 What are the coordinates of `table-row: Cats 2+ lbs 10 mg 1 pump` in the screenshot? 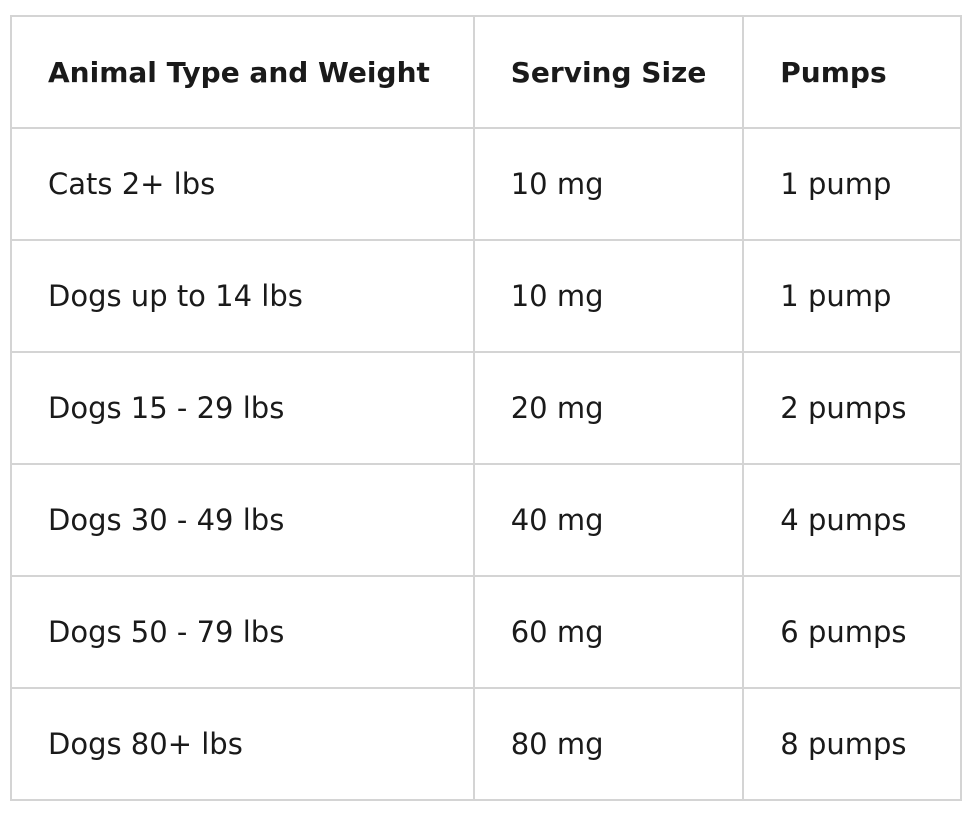 It's located at (486, 184).